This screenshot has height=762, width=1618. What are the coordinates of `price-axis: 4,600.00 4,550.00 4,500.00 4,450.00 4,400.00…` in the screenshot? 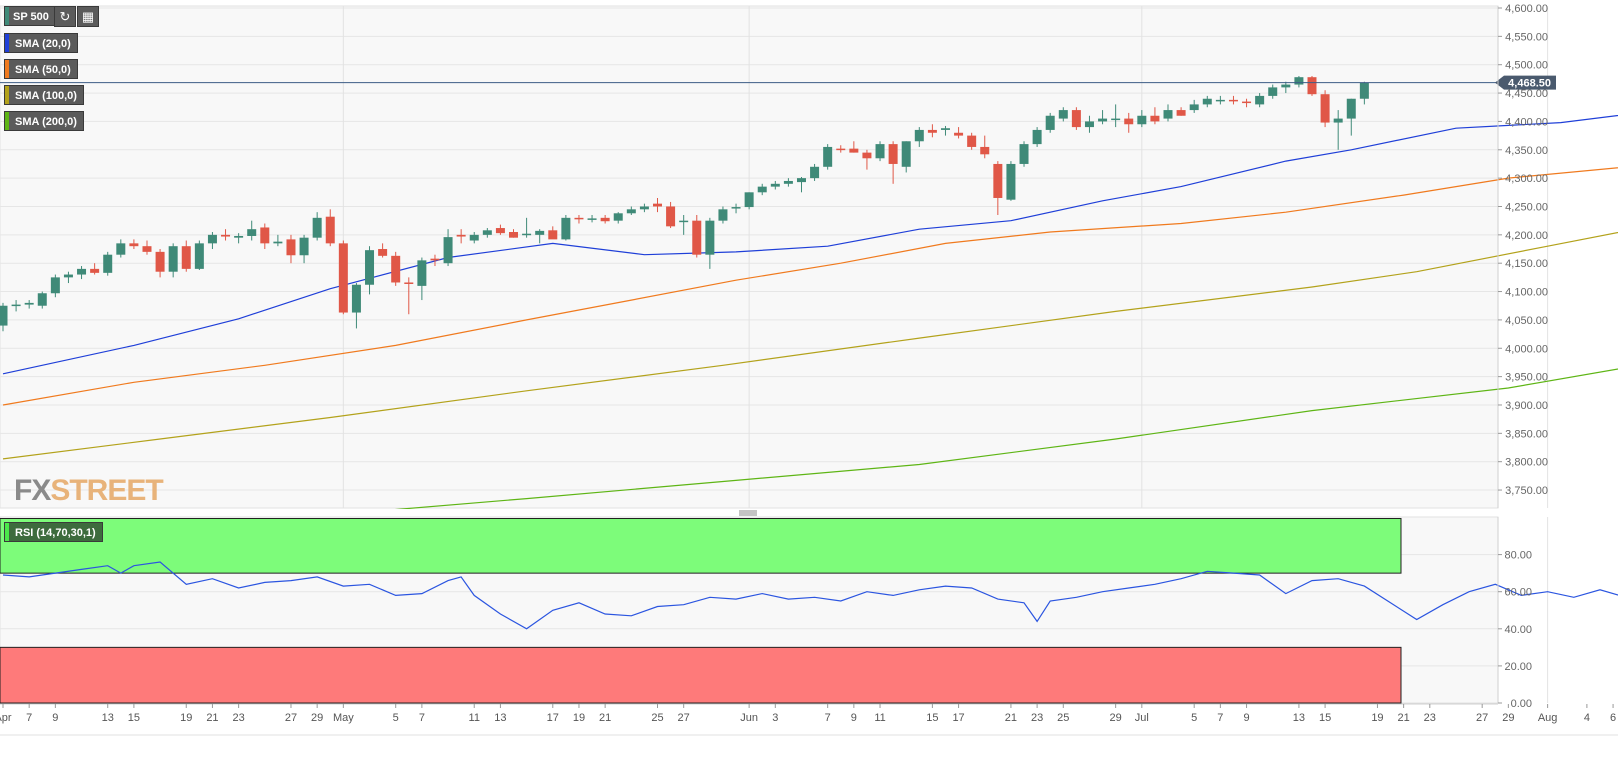 It's located at (1522, 255).